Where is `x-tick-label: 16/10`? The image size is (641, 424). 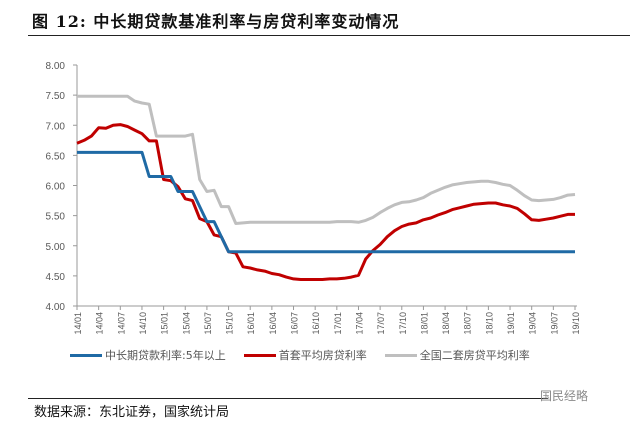
x-tick-label: 16/10 is located at coordinates (316, 323).